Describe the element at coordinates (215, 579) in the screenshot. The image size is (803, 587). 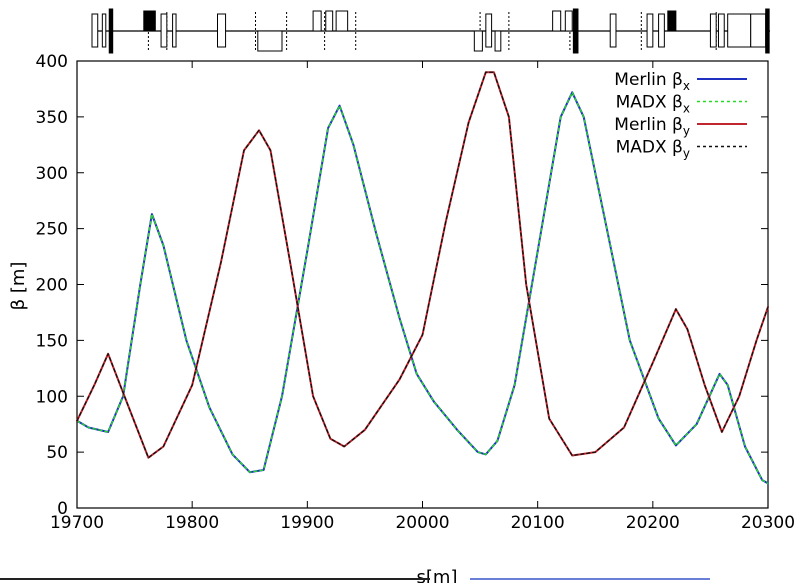
I see `bottom-rule` at that location.